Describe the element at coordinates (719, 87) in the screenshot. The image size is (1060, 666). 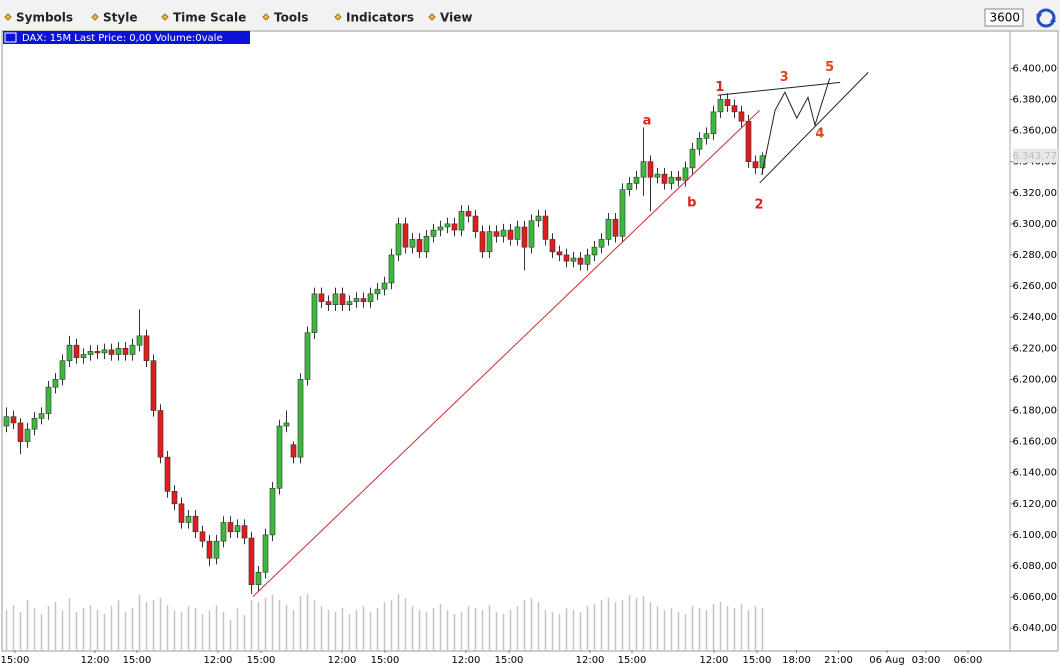
I see `wave-label: 1` at that location.